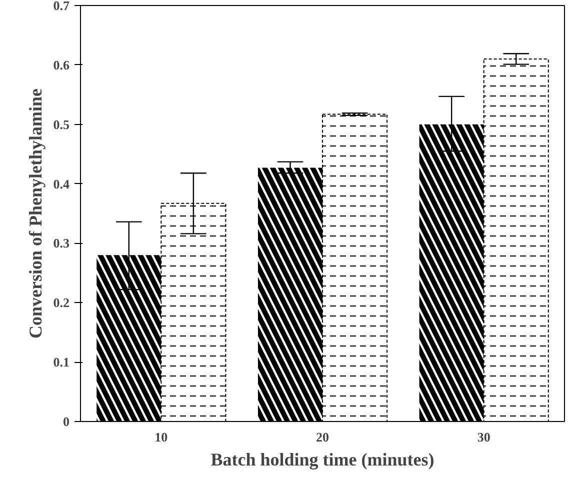  What do you see at coordinates (61, 64) in the screenshot?
I see `y-tick-label: 0.6` at bounding box center [61, 64].